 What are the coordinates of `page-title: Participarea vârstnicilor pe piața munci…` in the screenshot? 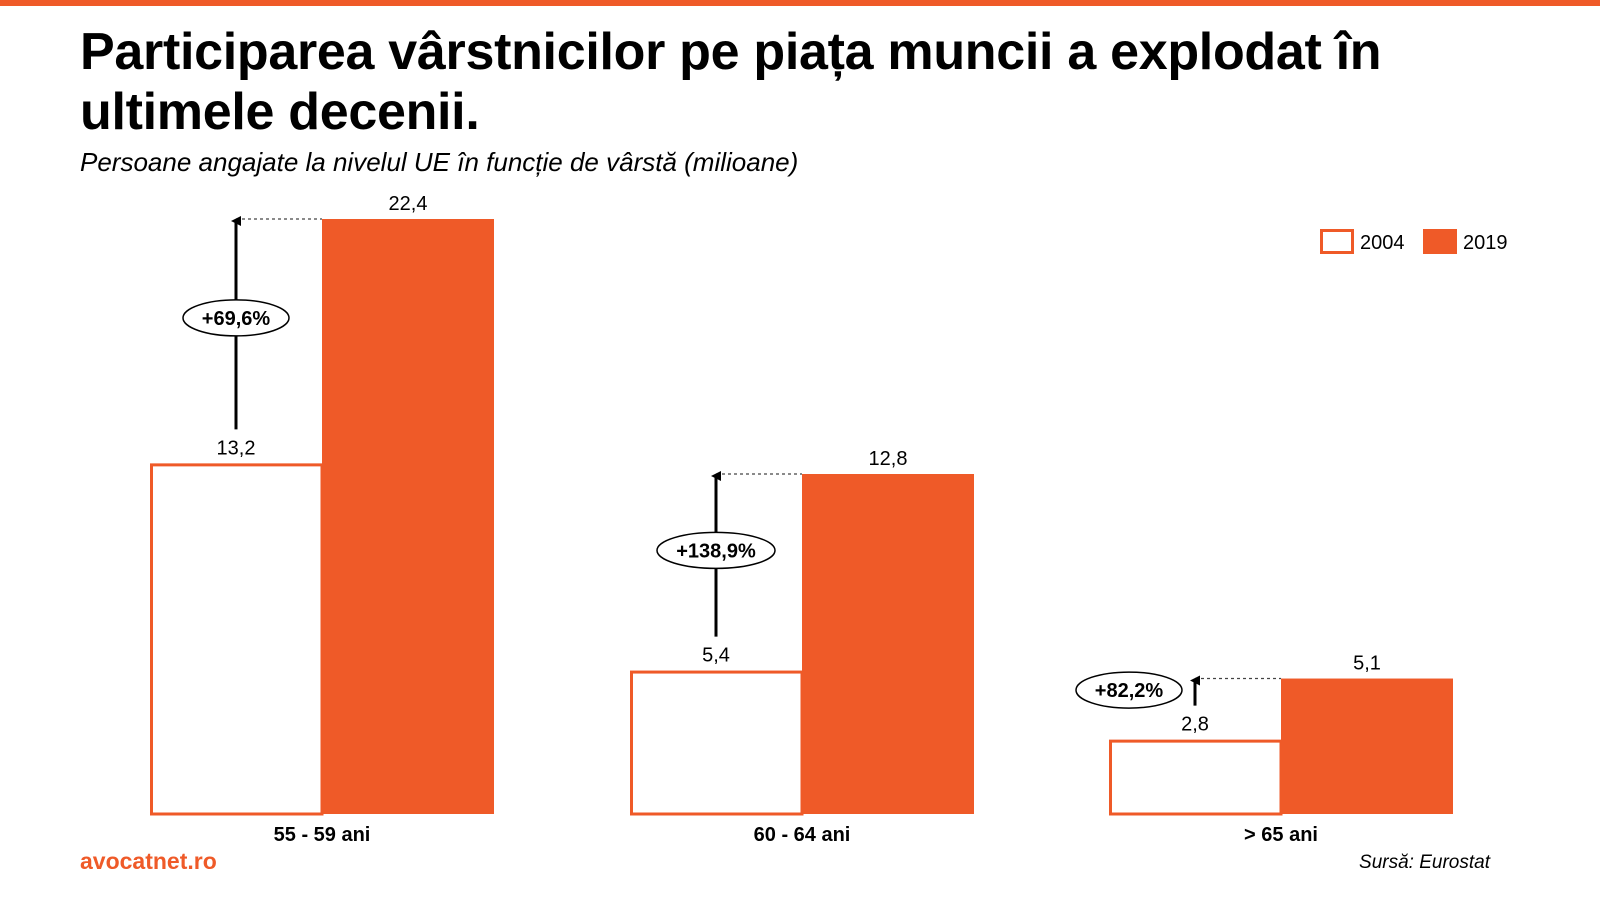 It's located at (731, 82).